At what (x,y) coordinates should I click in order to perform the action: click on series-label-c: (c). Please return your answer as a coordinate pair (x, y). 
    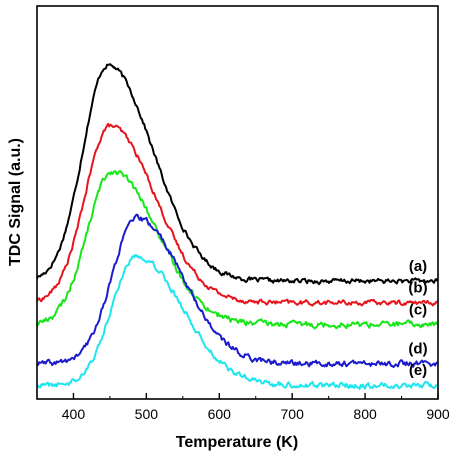
    Looking at the image, I should click on (418, 309).